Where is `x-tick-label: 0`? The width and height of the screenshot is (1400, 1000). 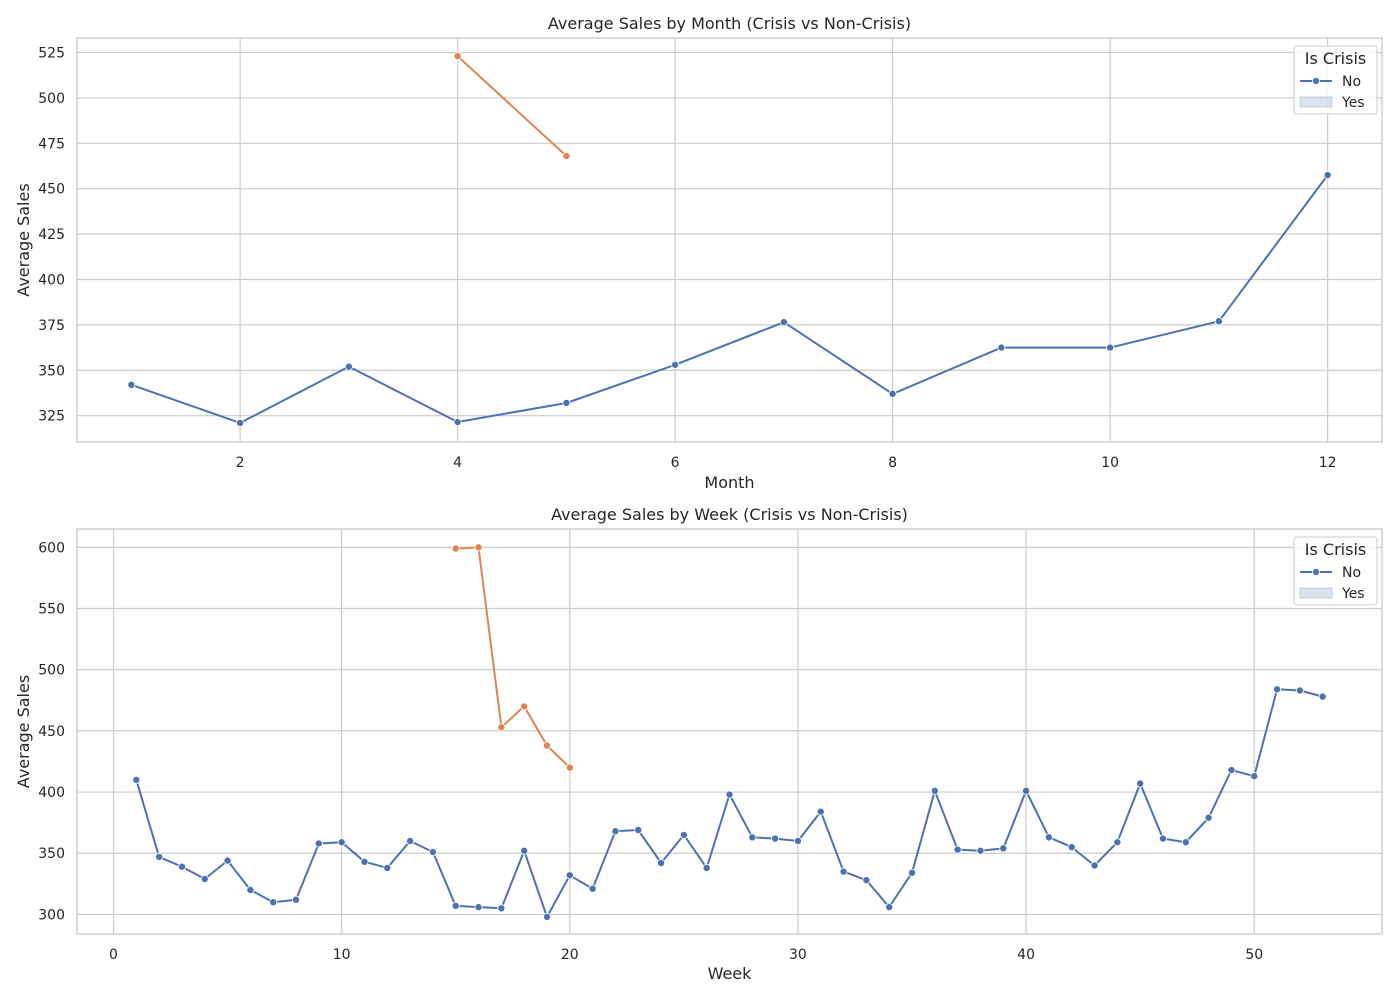
x-tick-label: 0 is located at coordinates (113, 955).